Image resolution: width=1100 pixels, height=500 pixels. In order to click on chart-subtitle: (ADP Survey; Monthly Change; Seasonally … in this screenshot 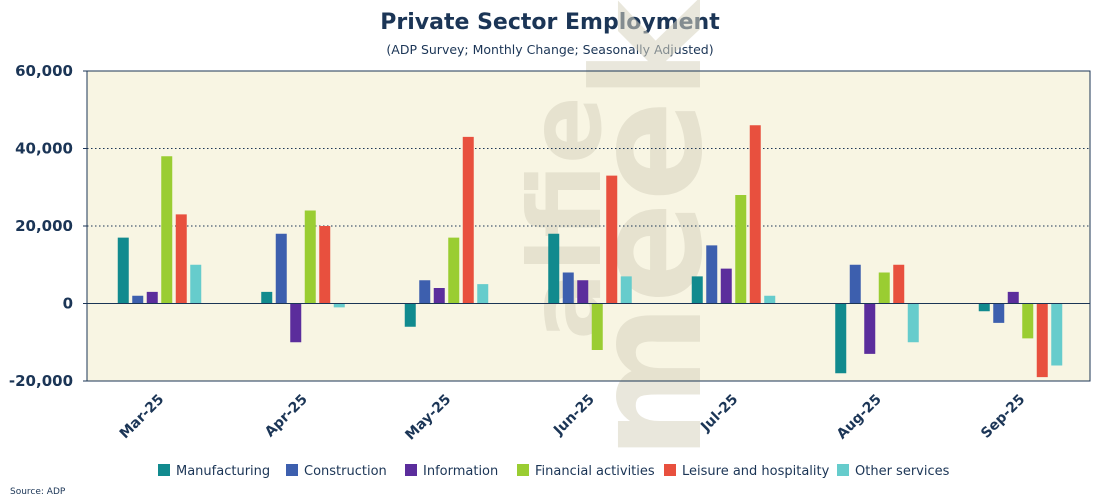, I will do `click(549, 49)`.